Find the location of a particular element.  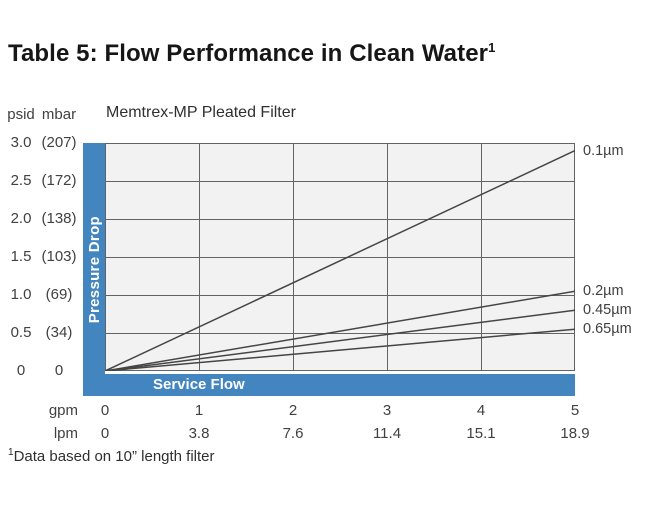

series-label: 0.1µm is located at coordinates (603, 150).